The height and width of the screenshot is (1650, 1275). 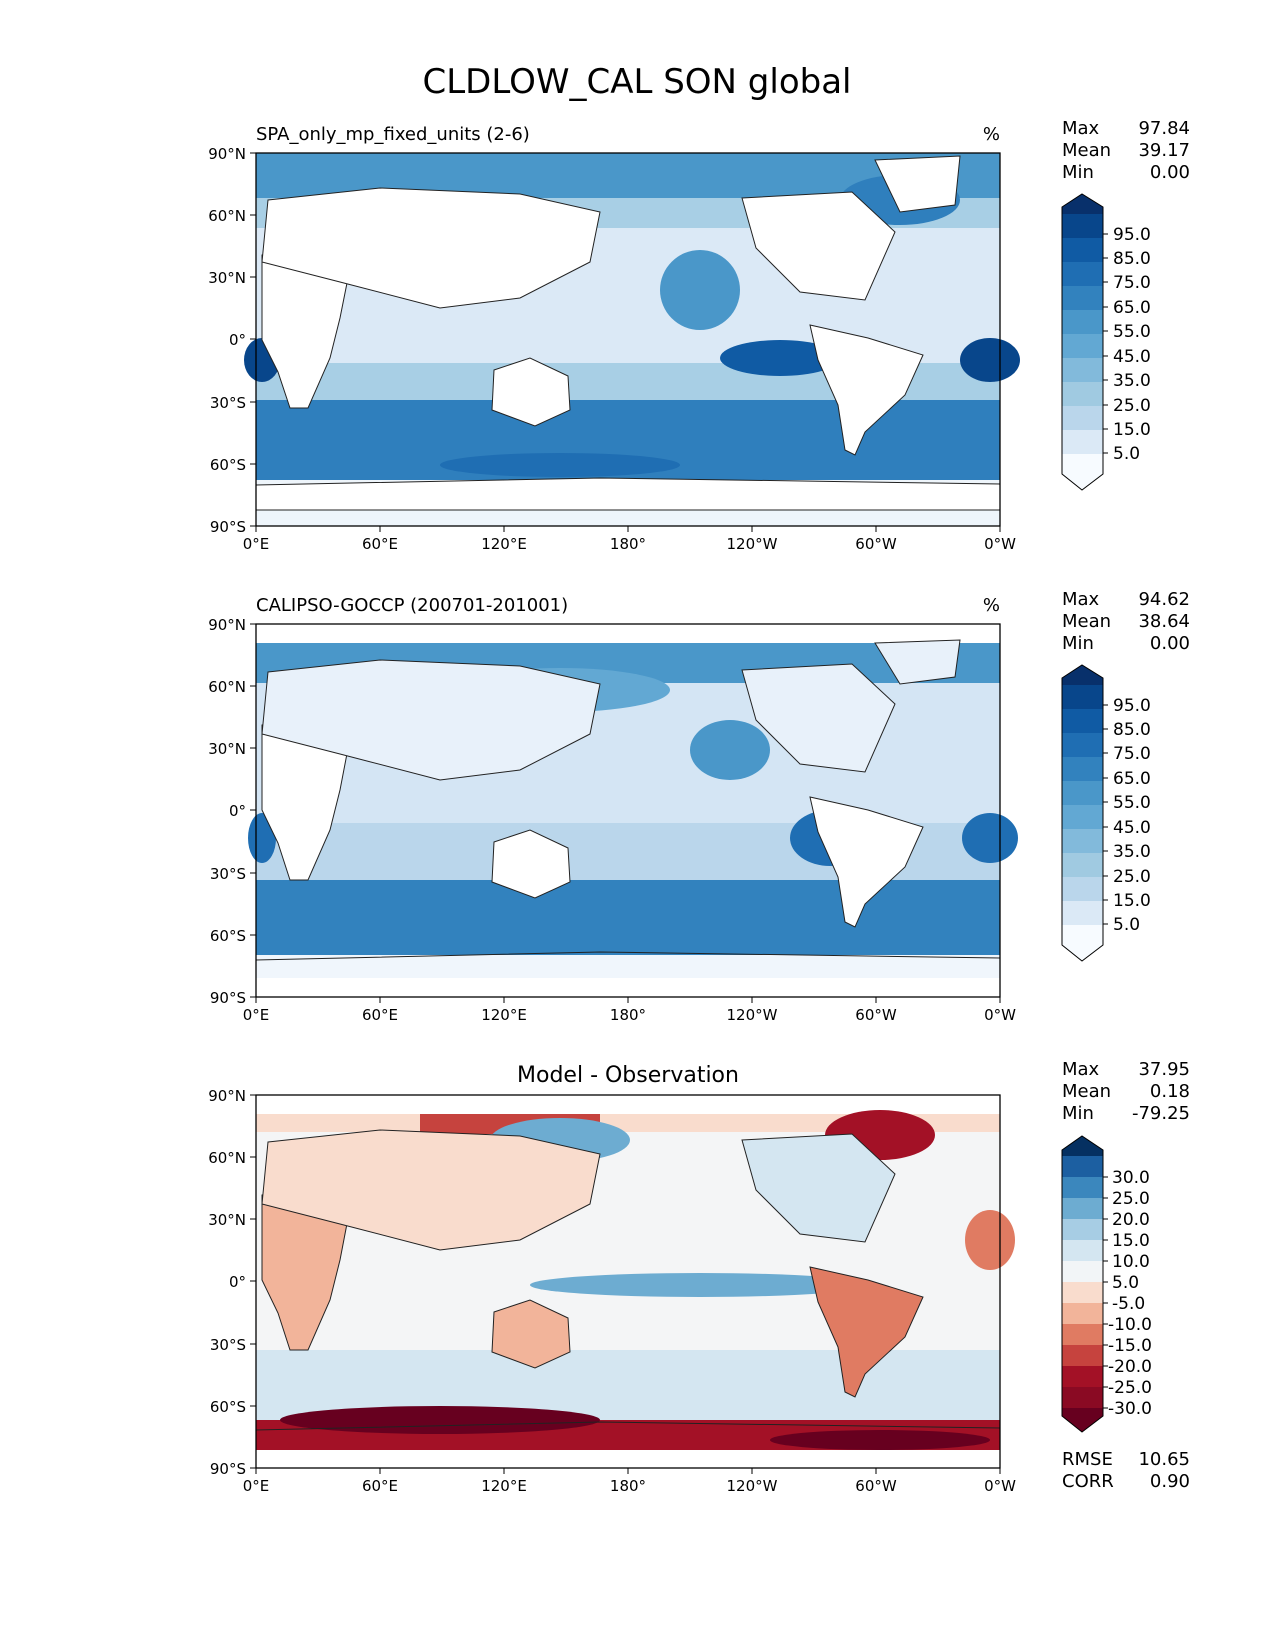 I want to click on difference-stats: Max 37.95 Mean 0.18 Min -79.25, so click(x=1126, y=1091).